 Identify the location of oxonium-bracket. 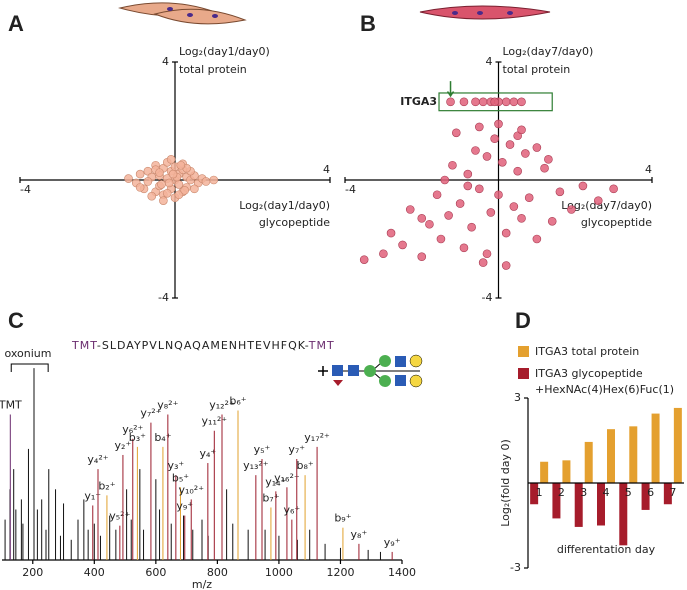
(29, 367).